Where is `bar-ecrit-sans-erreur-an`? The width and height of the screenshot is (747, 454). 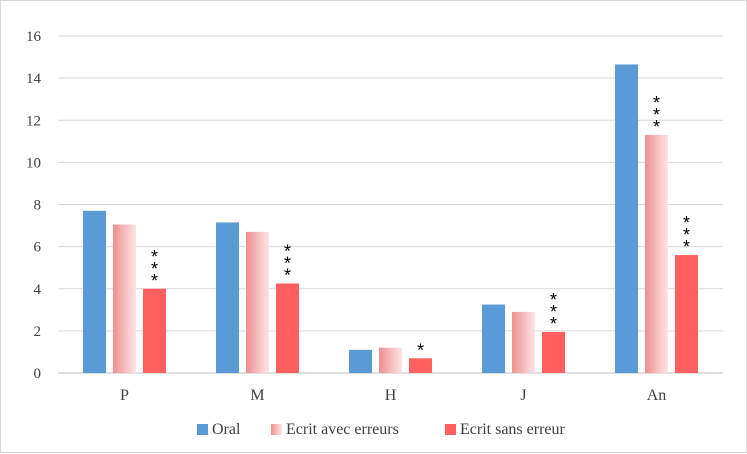
bar-ecrit-sans-erreur-an is located at coordinates (686, 314).